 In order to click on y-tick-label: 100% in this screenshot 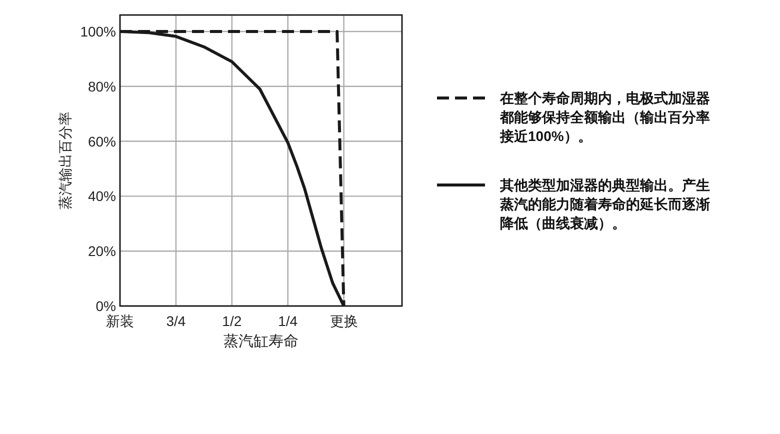, I will do `click(98, 31)`.